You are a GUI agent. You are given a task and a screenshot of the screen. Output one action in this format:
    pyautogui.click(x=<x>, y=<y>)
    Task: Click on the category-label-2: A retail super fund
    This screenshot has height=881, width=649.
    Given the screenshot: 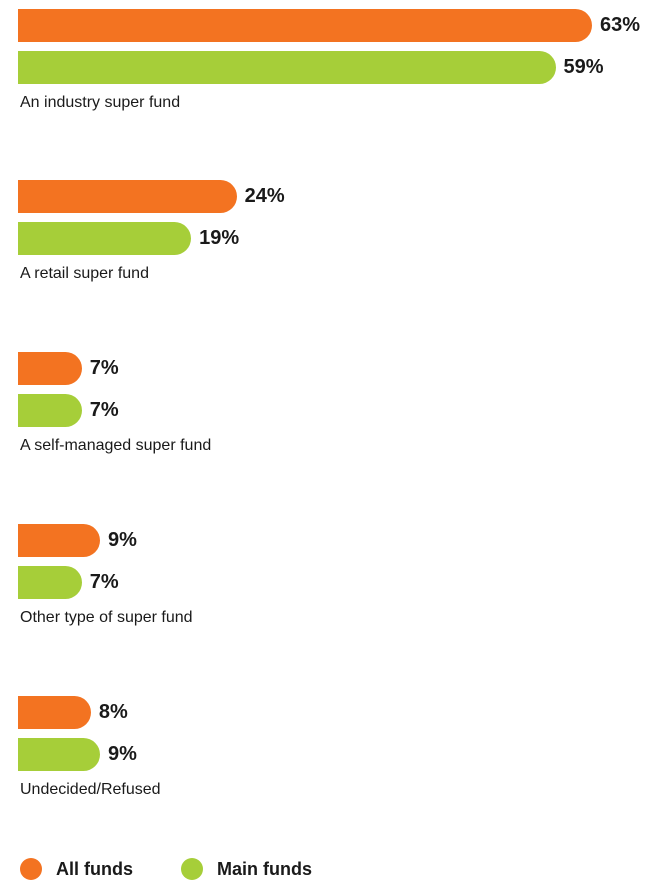 What is the action you would take?
    pyautogui.click(x=84, y=273)
    